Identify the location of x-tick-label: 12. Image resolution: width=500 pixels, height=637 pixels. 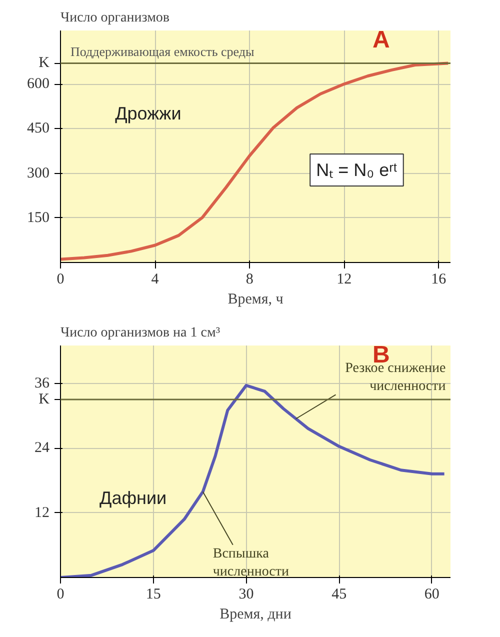
(344, 280).